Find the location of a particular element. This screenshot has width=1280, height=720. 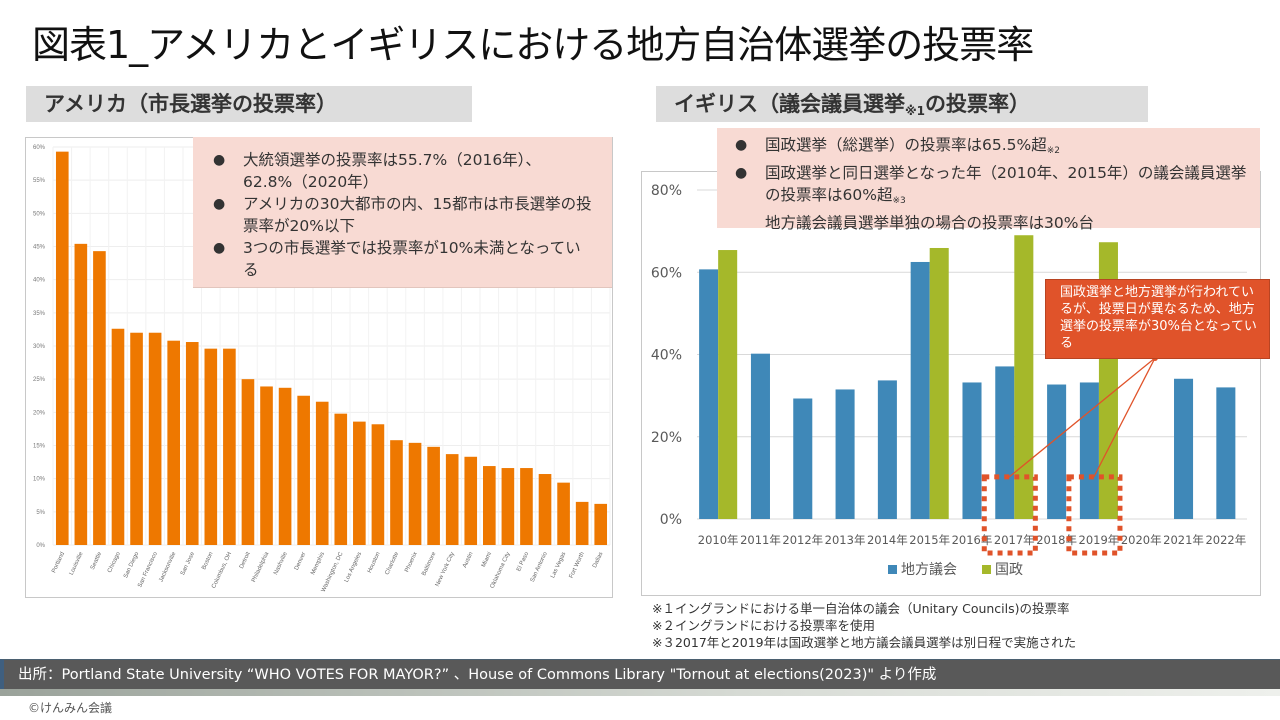

x-tick-label: Memphis is located at coordinates (318, 563).